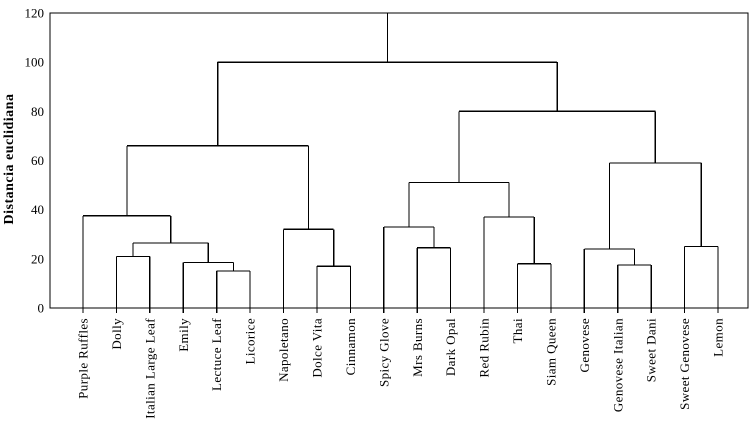 This screenshot has width=751, height=423. What do you see at coordinates (450, 347) in the screenshot?
I see `leaf-label: Dark Opal` at bounding box center [450, 347].